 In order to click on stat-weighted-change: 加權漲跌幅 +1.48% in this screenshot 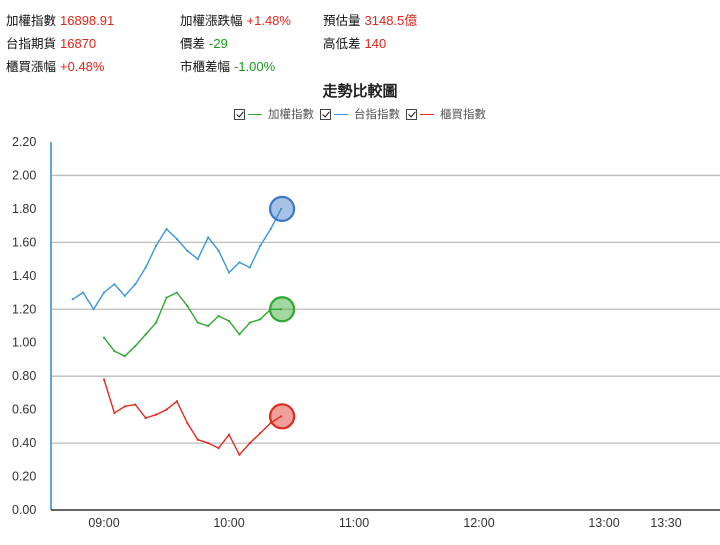, I will do `click(235, 19)`.